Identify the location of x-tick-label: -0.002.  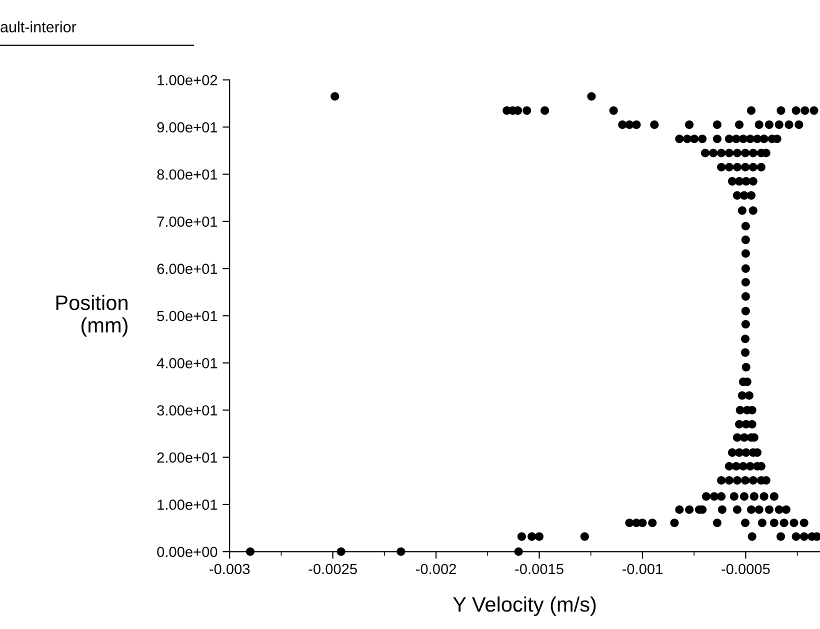
(436, 569).